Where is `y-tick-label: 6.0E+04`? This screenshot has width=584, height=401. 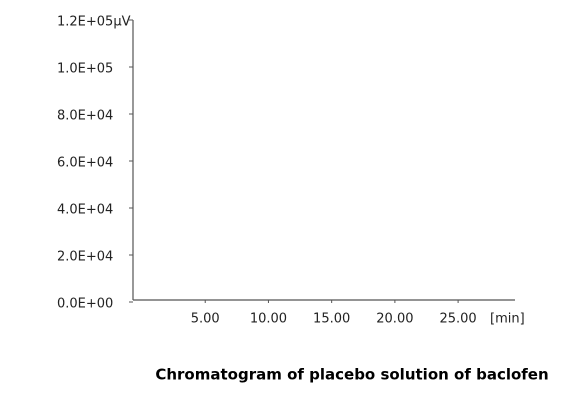
y-tick-label: 6.0E+04 is located at coordinates (85, 163).